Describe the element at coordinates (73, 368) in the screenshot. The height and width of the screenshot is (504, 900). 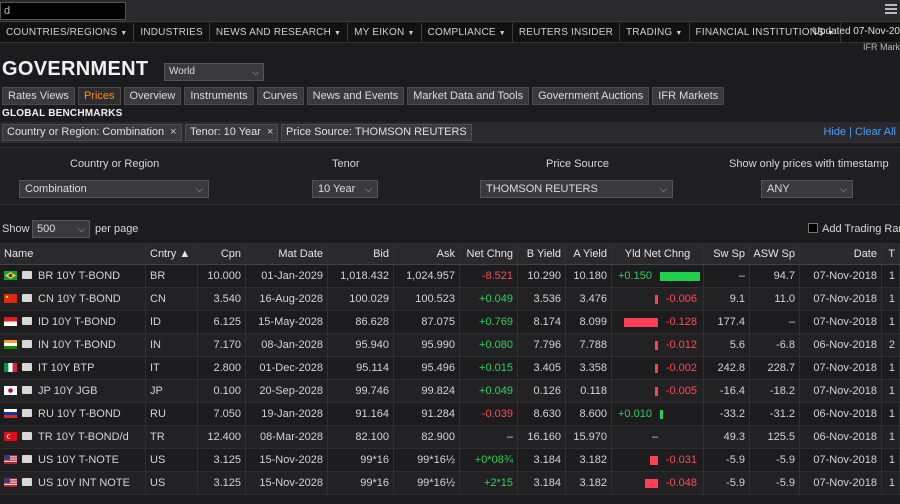
I see `instrument-name-cell: IT 10Y BTP` at that location.